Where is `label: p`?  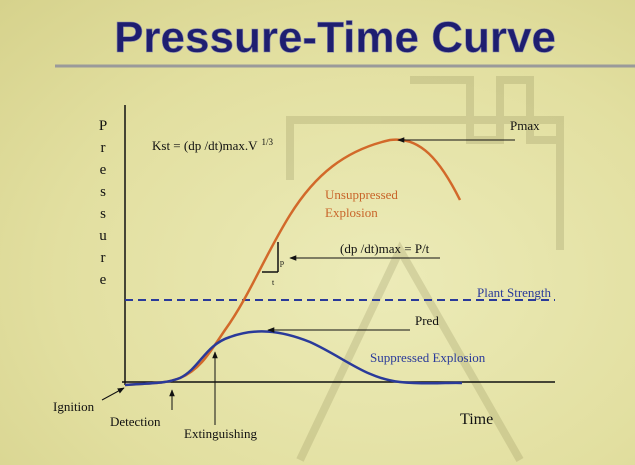 label: p is located at coordinates (282, 262).